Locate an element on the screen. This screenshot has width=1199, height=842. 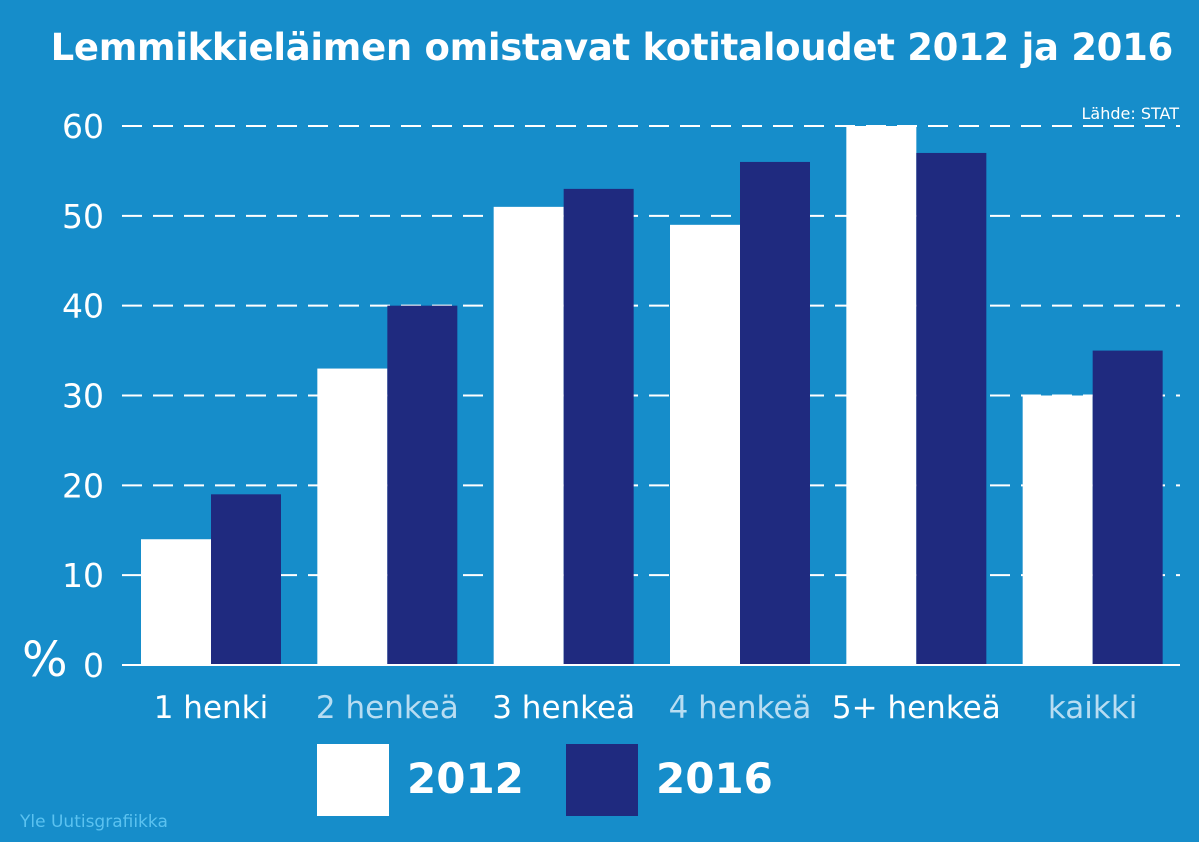
source-label: Lähde: STAT is located at coordinates (1130, 113).